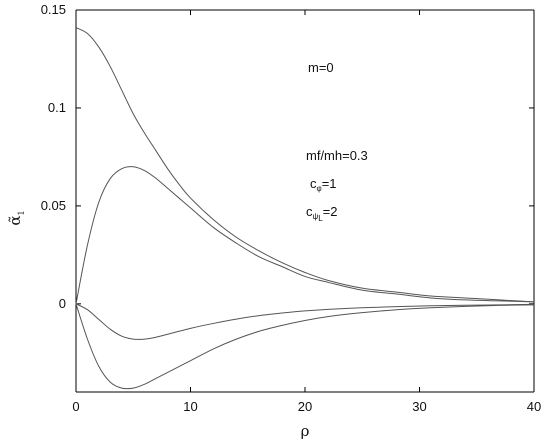 Image resolution: width=545 pixels, height=445 pixels. I want to click on x-tick-label: 40, so click(534, 406).